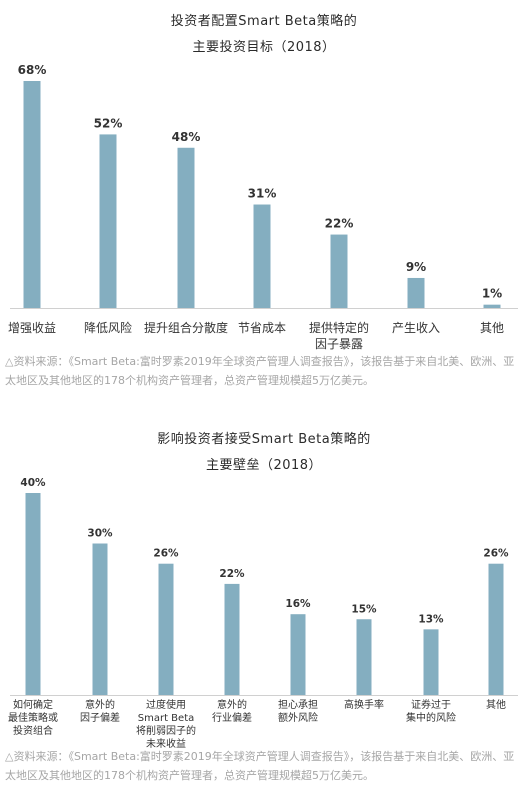  I want to click on data-label: 48%, so click(186, 137).